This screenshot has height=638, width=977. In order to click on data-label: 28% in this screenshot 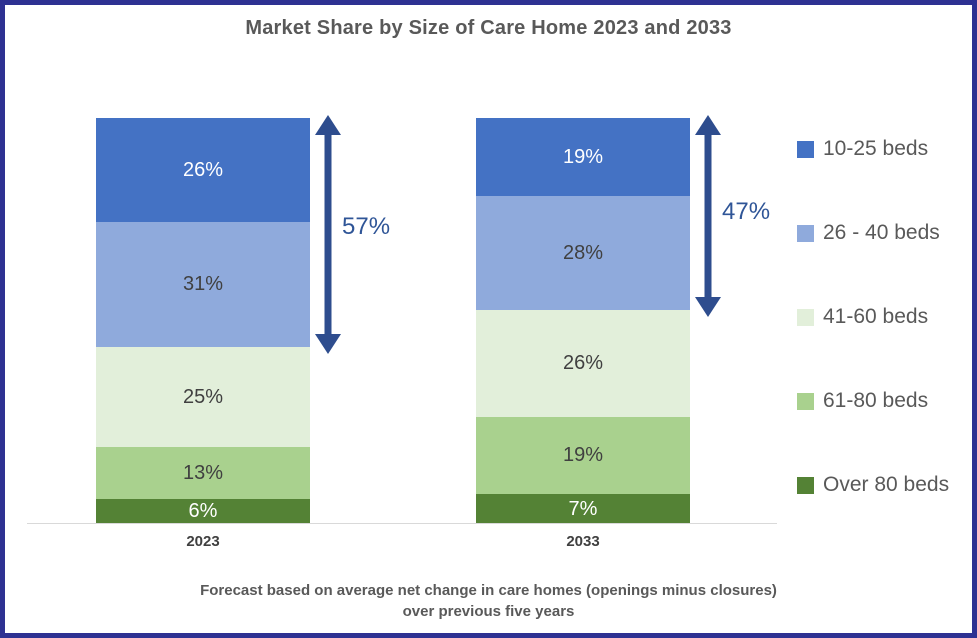, I will do `click(583, 252)`.